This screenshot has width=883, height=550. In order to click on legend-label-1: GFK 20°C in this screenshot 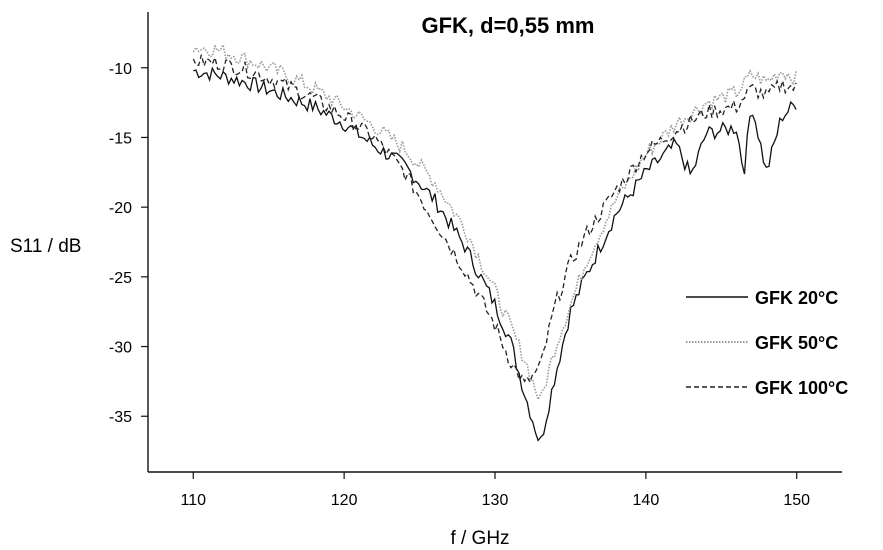, I will do `click(796, 298)`.